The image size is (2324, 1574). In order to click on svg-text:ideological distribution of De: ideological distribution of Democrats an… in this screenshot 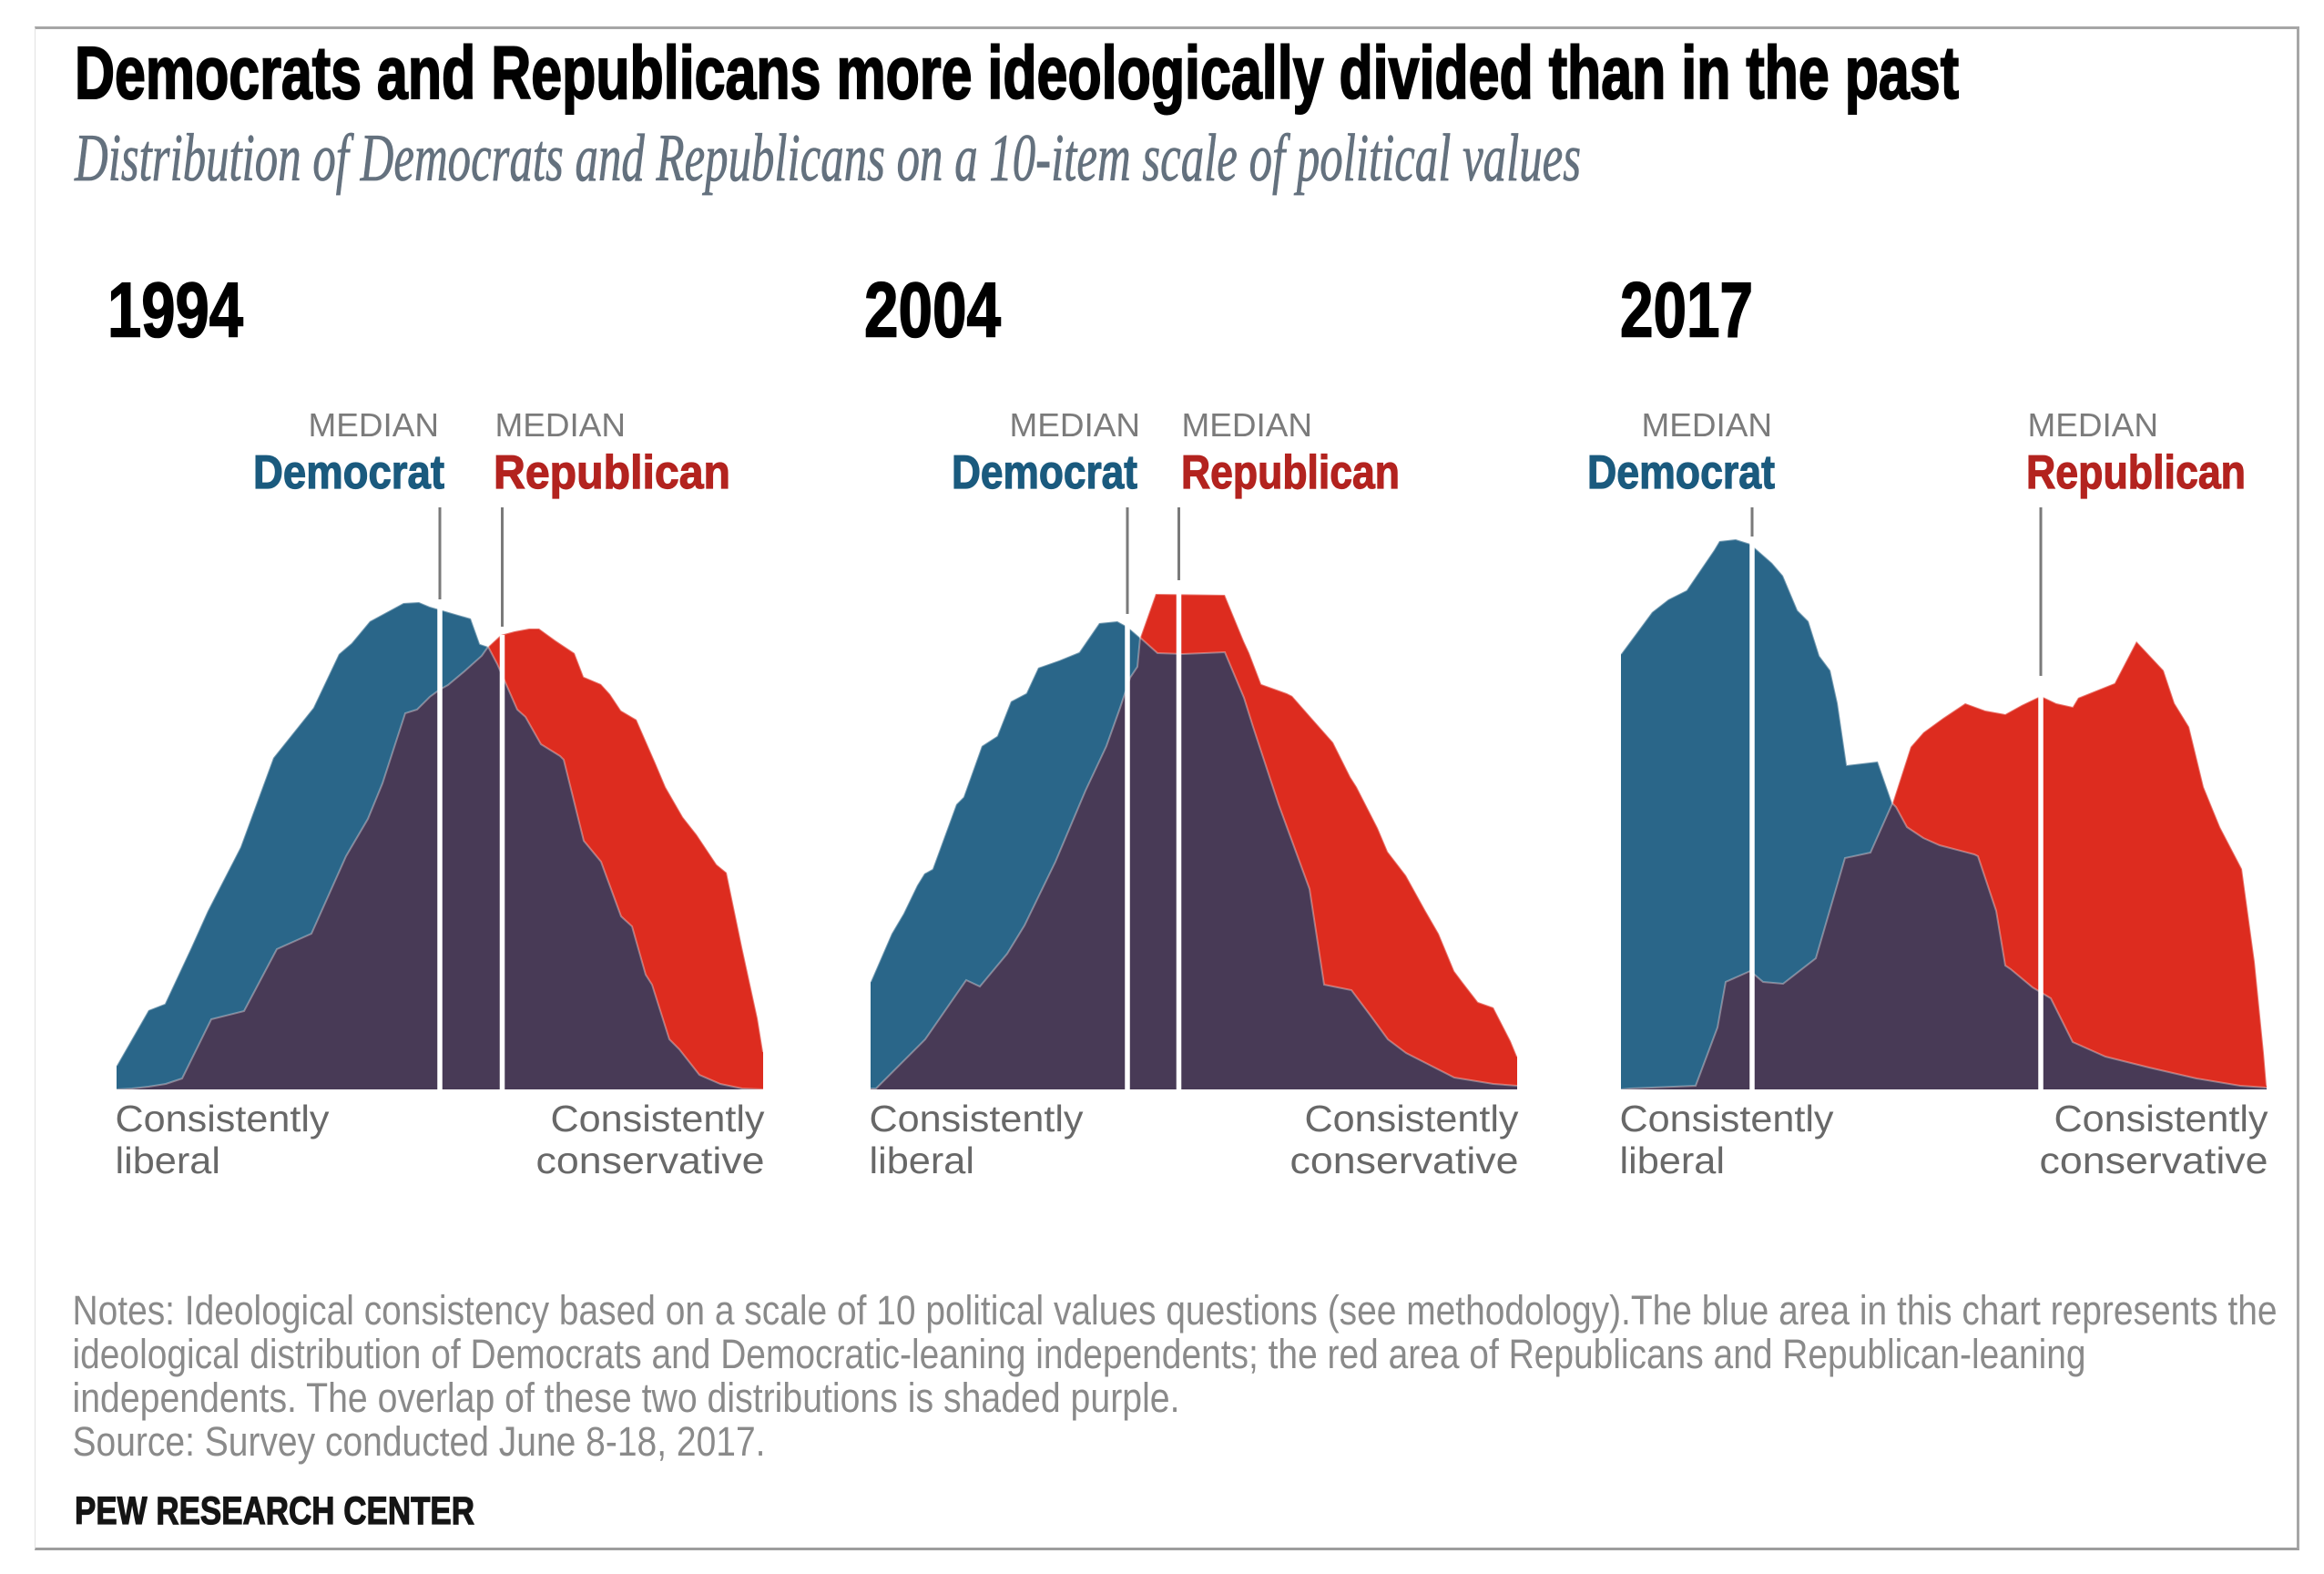, I will do `click(1079, 1354)`.